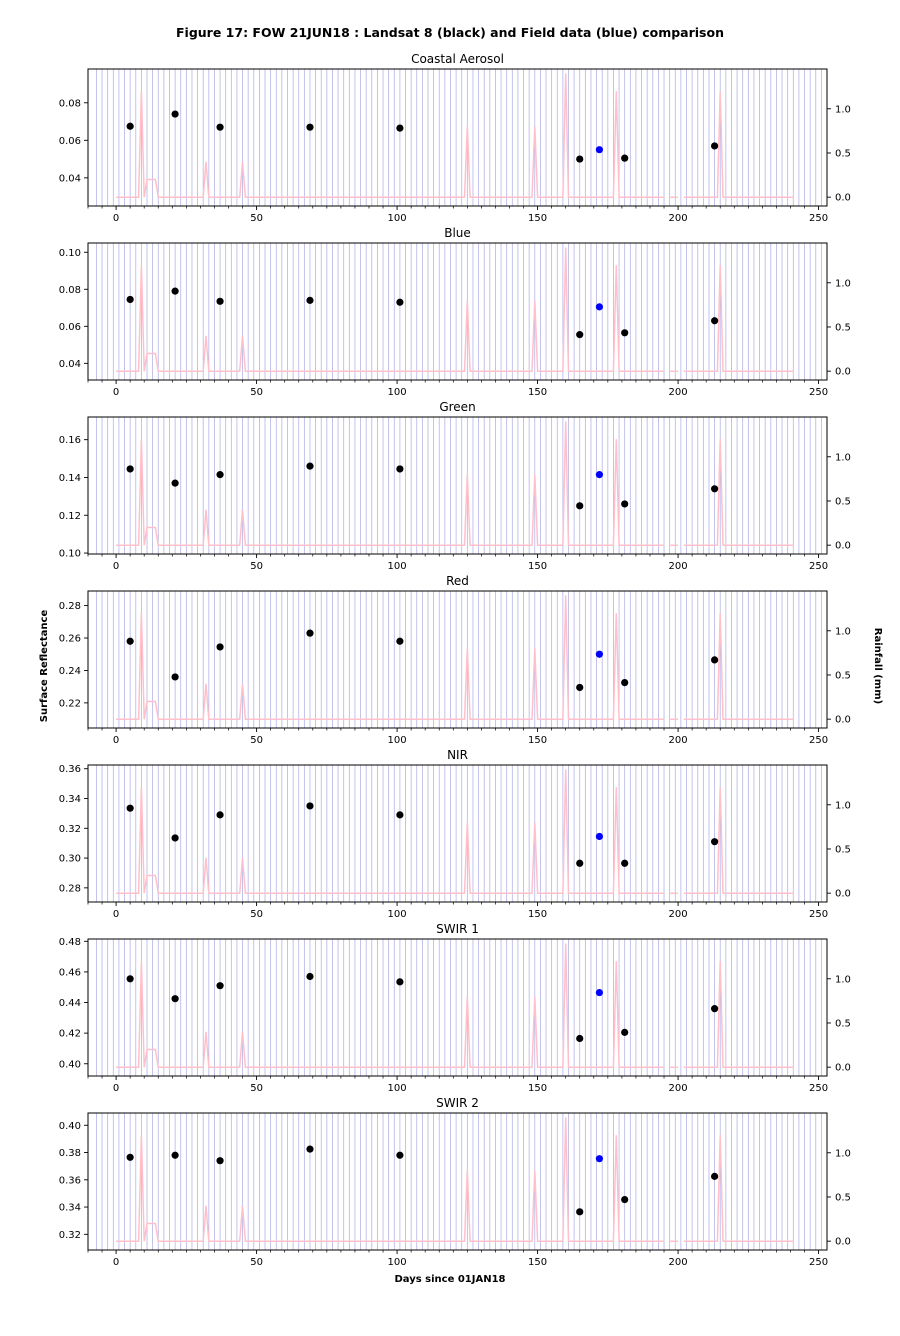  I want to click on panel-title: Coastal Aerosol, so click(457, 59).